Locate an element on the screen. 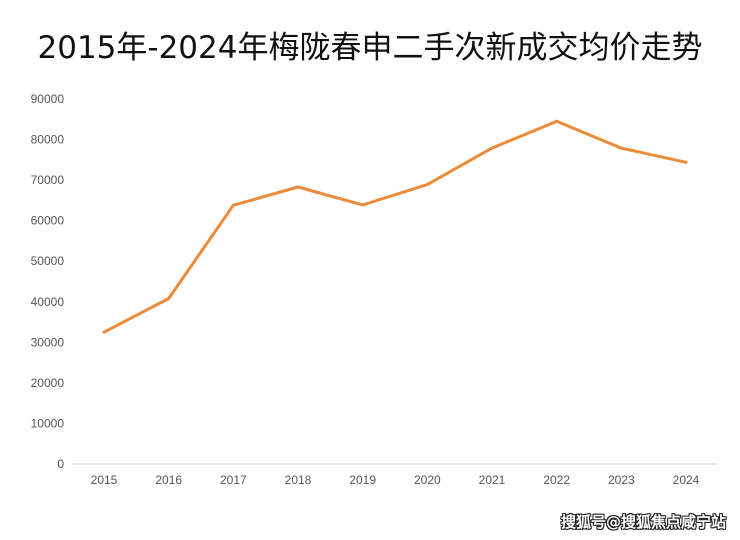 This screenshot has width=740, height=540. x-tick-label: 2022 is located at coordinates (556, 480).